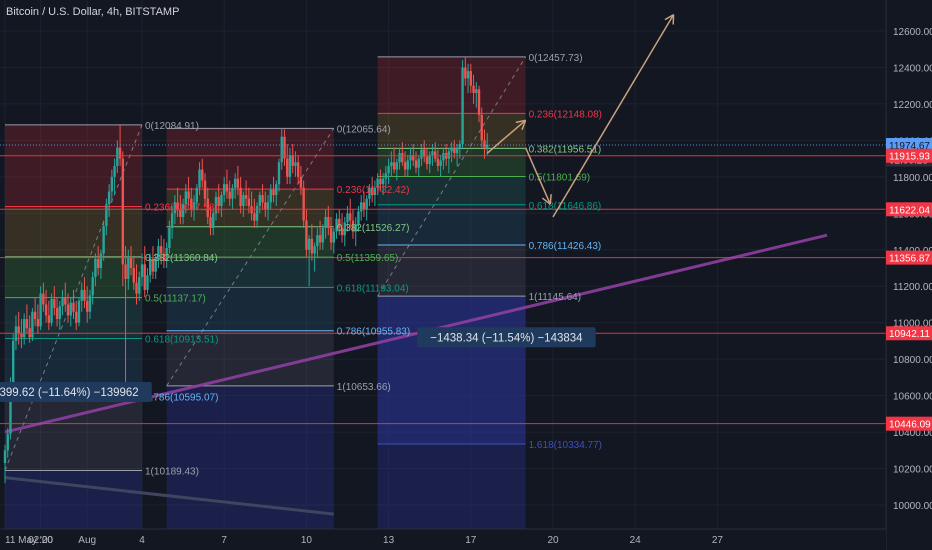 Image resolution: width=932 pixels, height=550 pixels. Describe the element at coordinates (364, 129) in the screenshot. I see `fib-level-label: 0(12065.64)` at that location.